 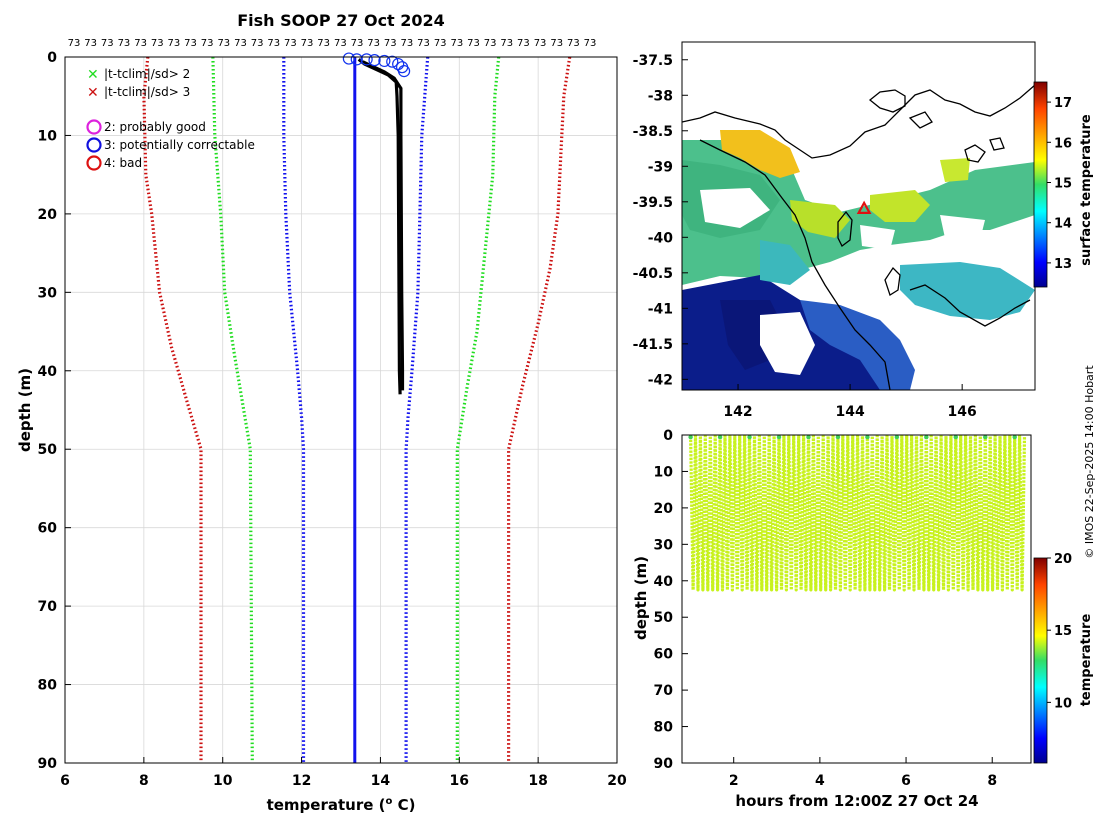 I want to click on colorbar-tick-label: 15, so click(x=1063, y=183).